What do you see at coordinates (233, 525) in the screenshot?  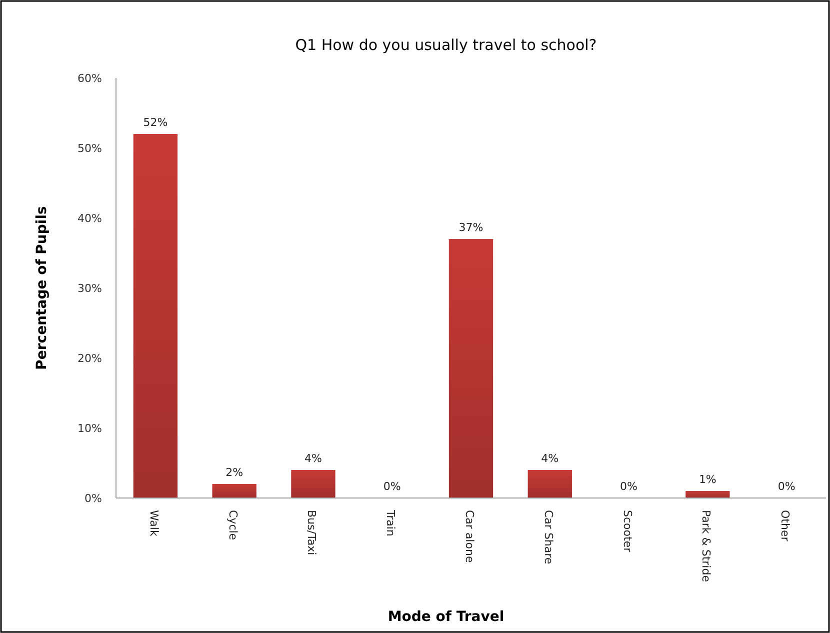 I see `x-tick-label: Cycle` at bounding box center [233, 525].